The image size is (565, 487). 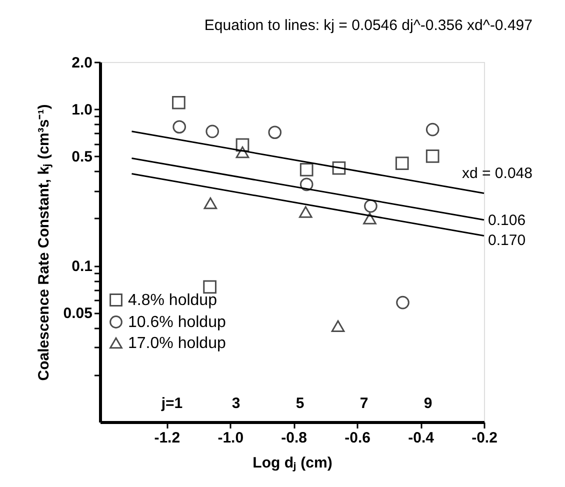 I want to click on legend-label: 4.8% holdup, so click(x=173, y=300).